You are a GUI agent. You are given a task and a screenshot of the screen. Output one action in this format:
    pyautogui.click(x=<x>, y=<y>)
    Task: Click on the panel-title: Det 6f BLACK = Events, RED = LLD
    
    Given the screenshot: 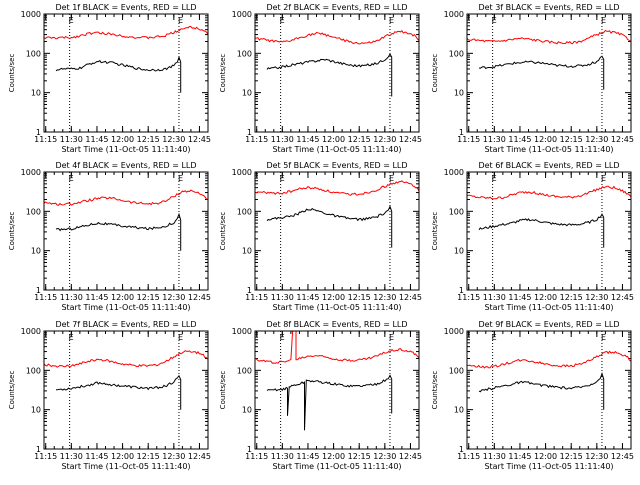 What is the action you would take?
    pyautogui.click(x=548, y=165)
    